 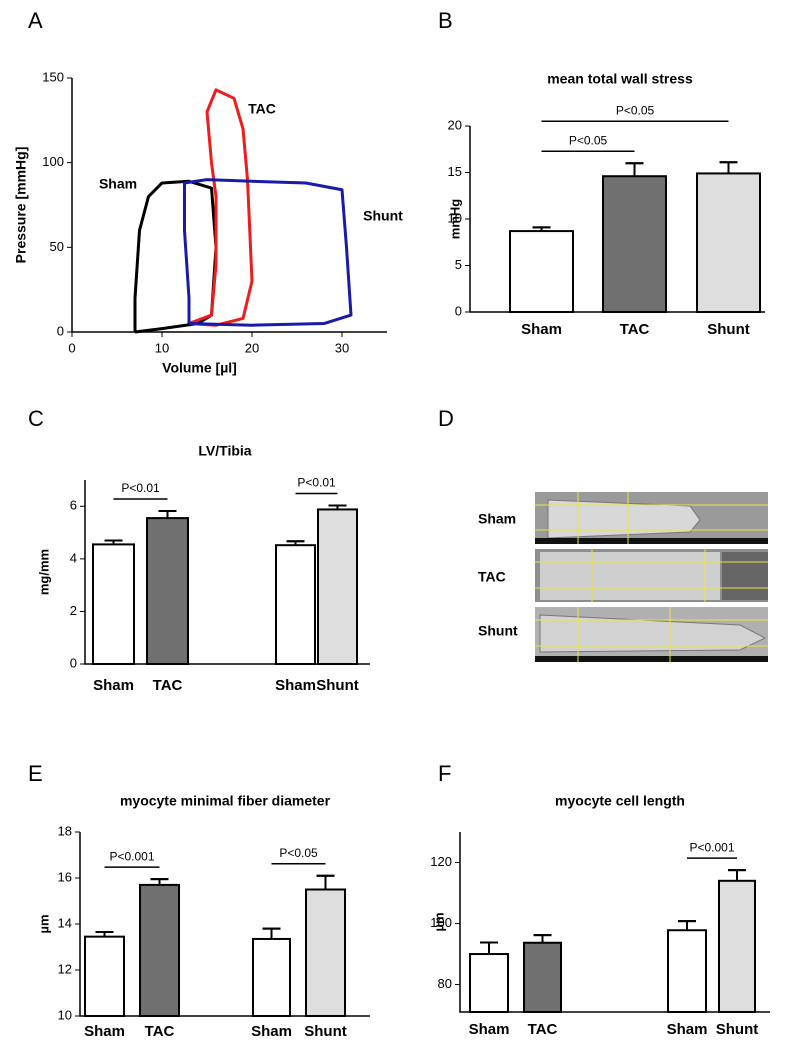 What do you see at coordinates (162, 347) in the screenshot?
I see `x-tick-label: 10` at bounding box center [162, 347].